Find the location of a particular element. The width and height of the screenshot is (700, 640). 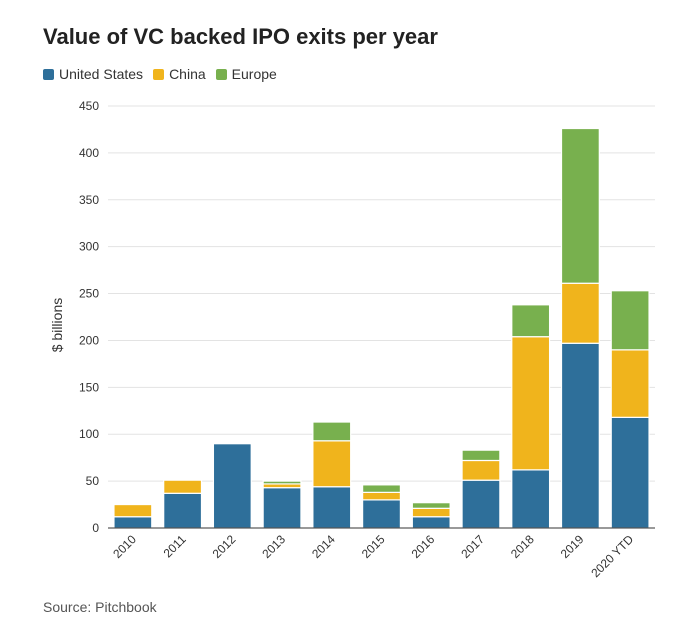

legend-label-china: China is located at coordinates (187, 74).